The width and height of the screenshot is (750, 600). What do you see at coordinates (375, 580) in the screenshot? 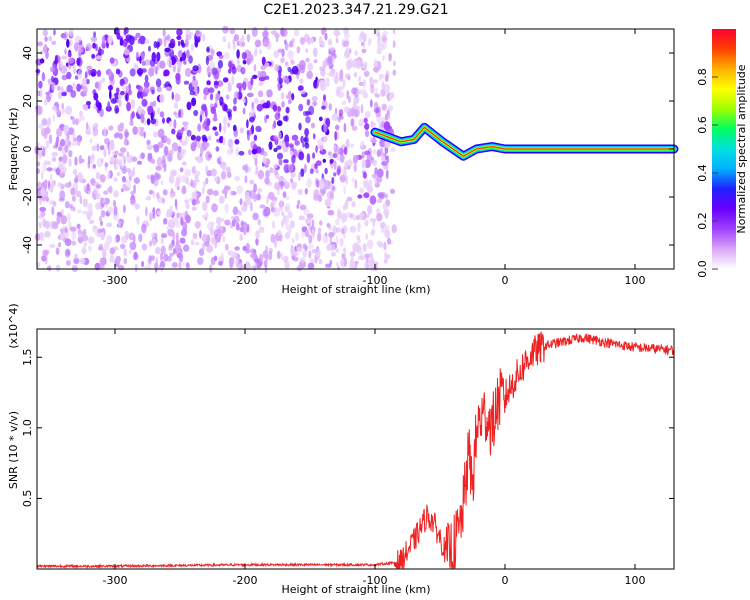
I see `x-tick-label: -100` at bounding box center [375, 580].